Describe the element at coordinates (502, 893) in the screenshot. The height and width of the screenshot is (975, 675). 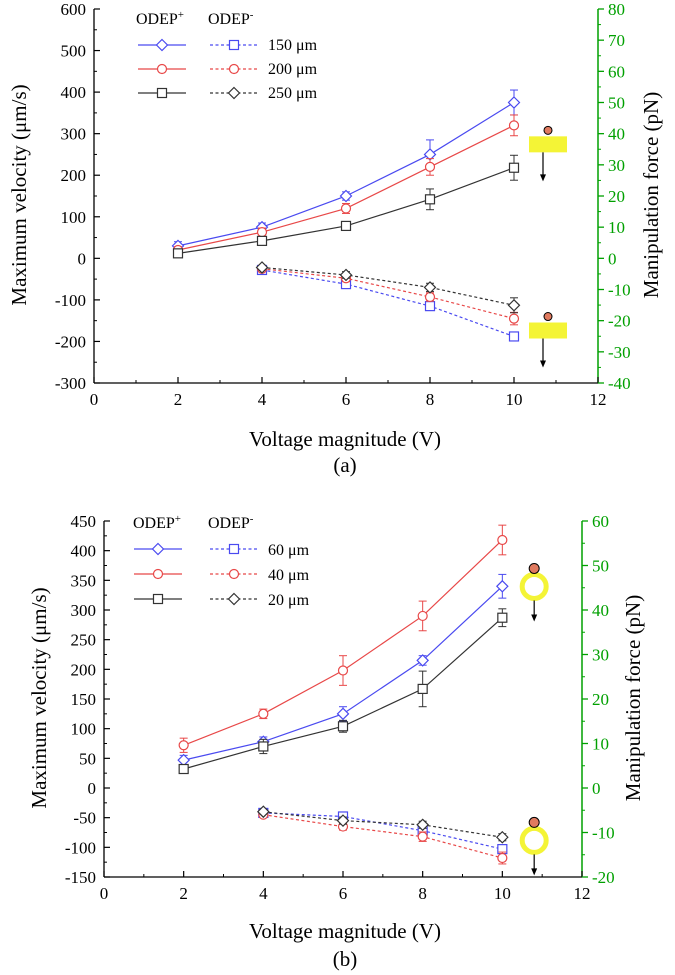
I see `x-tick-label: 10` at that location.